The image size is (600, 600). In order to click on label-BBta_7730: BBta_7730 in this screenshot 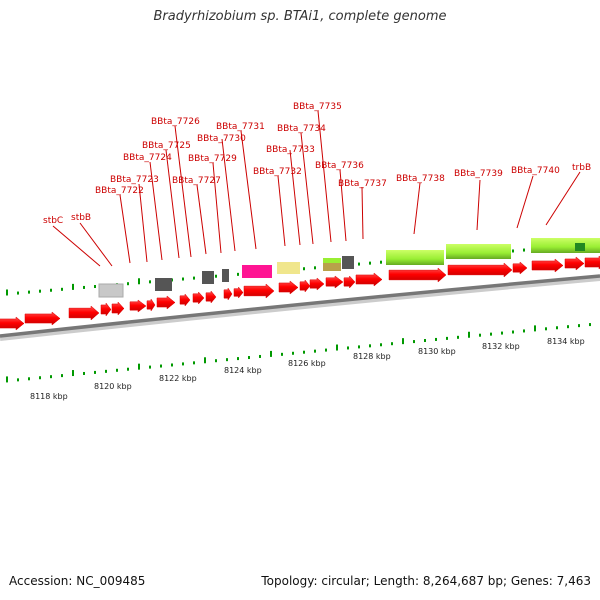, I will do `click(221, 139)`.